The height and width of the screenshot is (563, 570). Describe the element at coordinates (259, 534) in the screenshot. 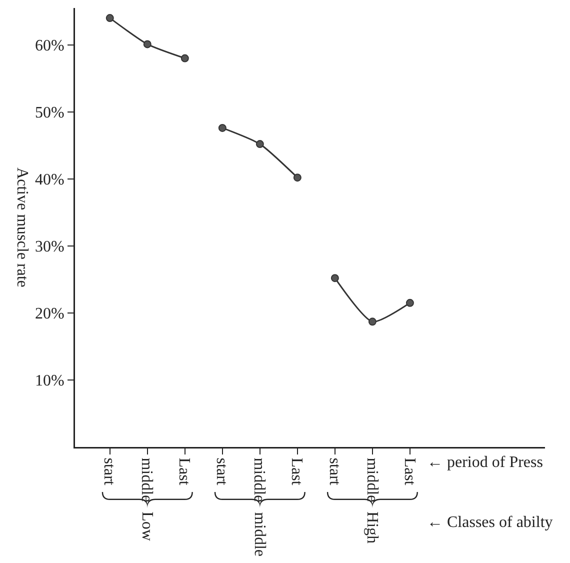

I see `text: middle` at that location.